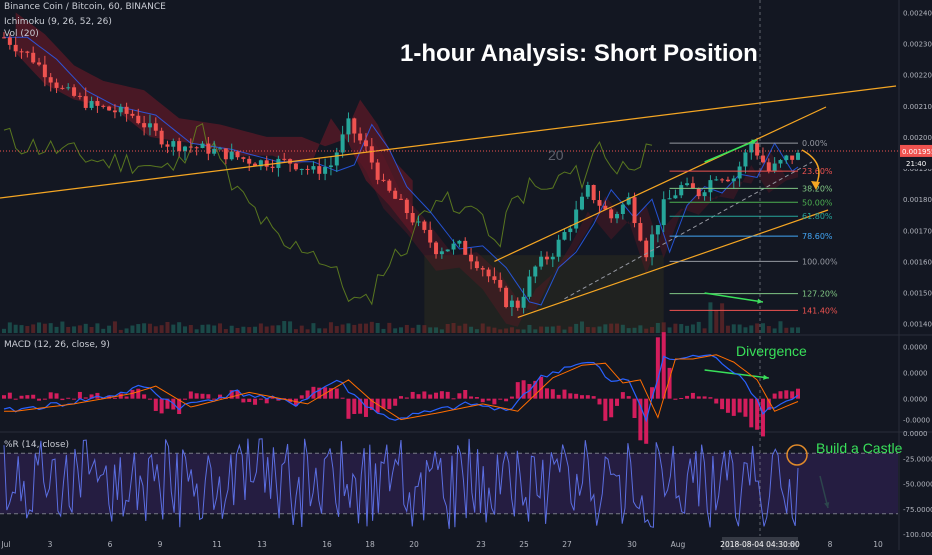 Image resolution: width=932 pixels, height=555 pixels. Describe the element at coordinates (370, 544) in the screenshot. I see `time-tick-label: 18` at that location.